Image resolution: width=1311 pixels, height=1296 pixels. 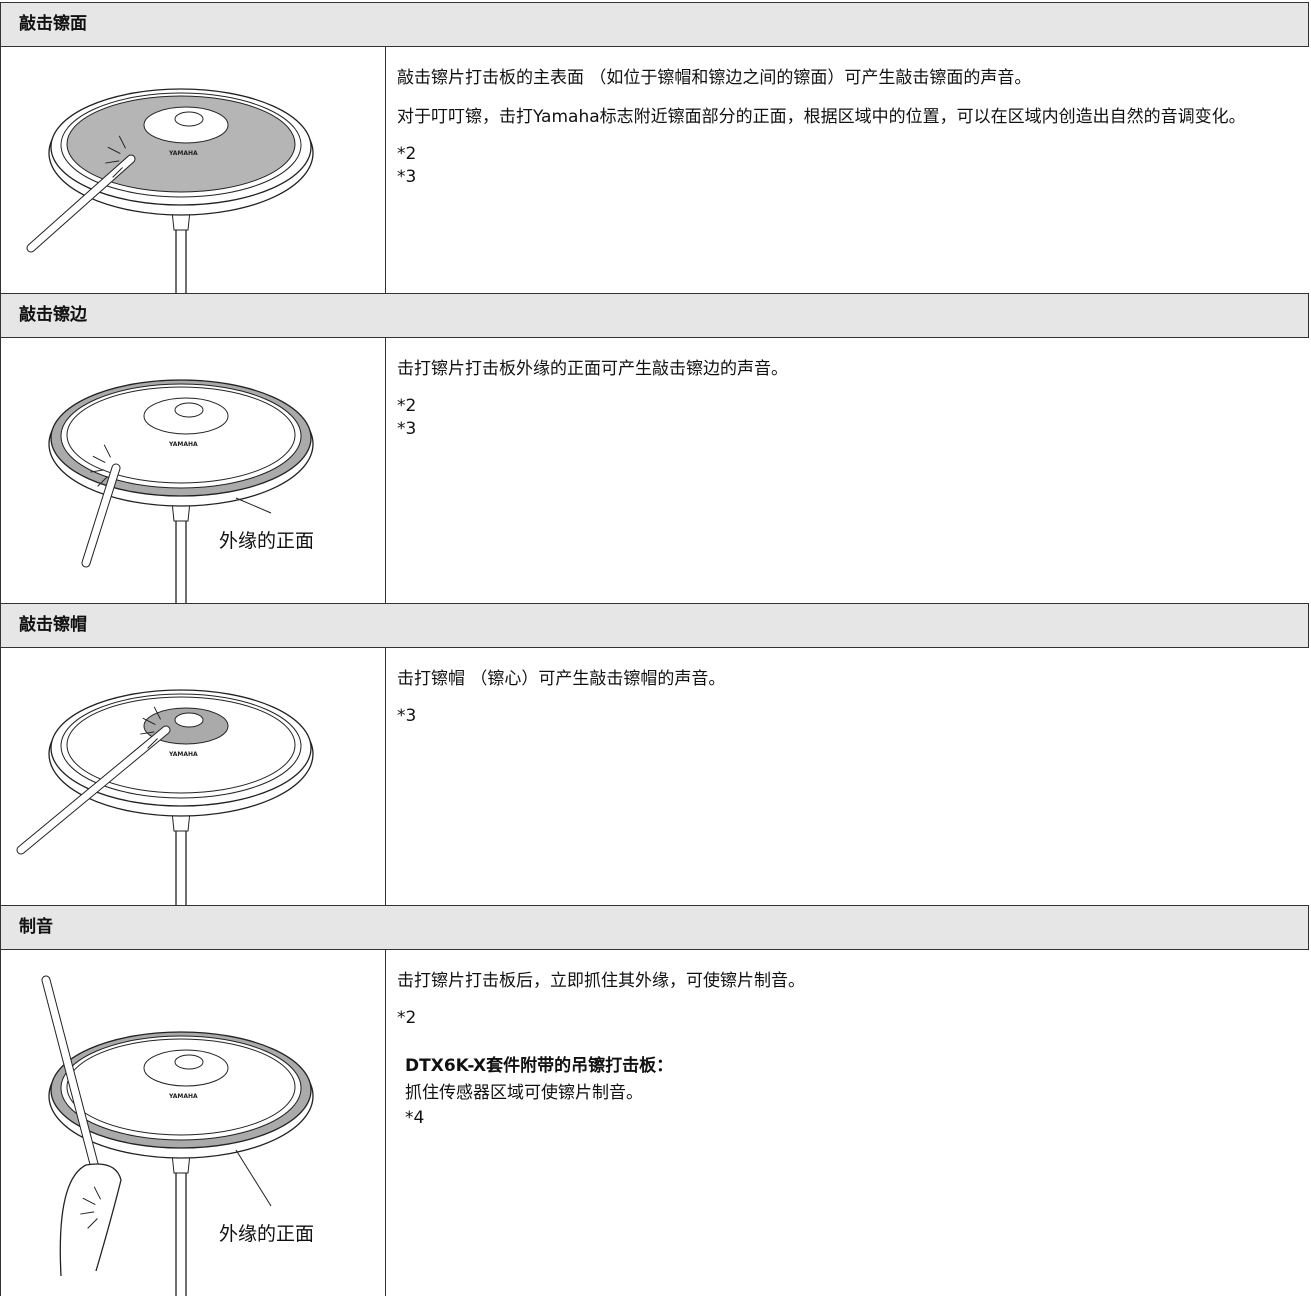 I want to click on note: DTX6K-X套件附带的吊镲打击板： 抓住传感器区域可使镲片制音。 *4, so click(x=849, y=1091).